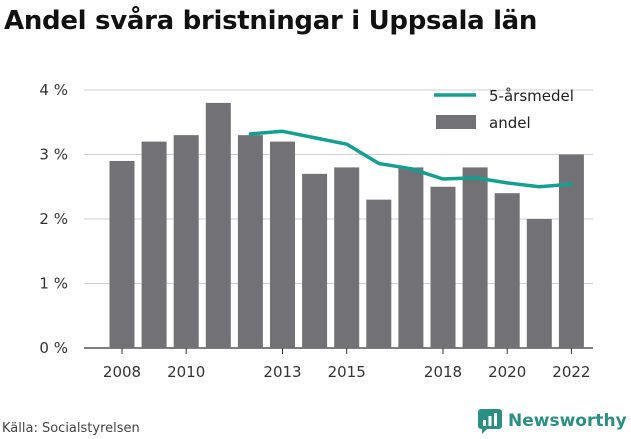 Image resolution: width=631 pixels, height=439 pixels. What do you see at coordinates (282, 372) in the screenshot?
I see `x-tick-label: 2013` at bounding box center [282, 372].